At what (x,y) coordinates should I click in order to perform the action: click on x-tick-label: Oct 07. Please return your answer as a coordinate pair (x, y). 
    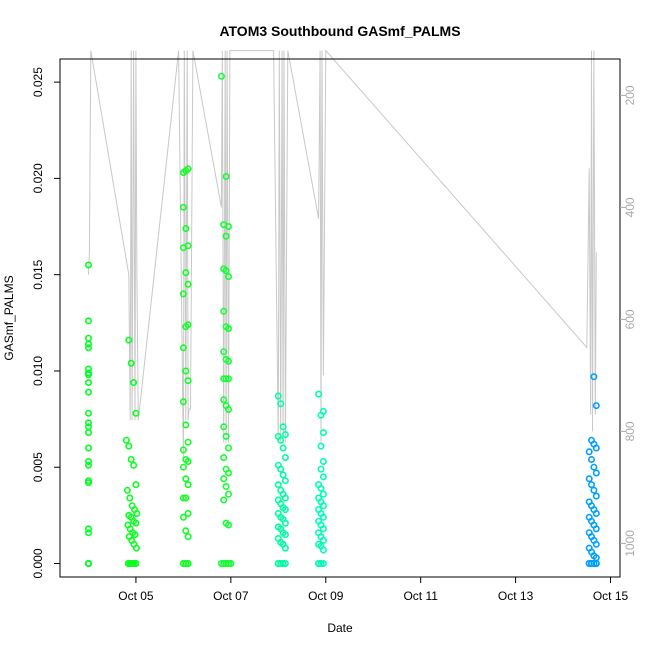
    Looking at the image, I should click on (231, 596).